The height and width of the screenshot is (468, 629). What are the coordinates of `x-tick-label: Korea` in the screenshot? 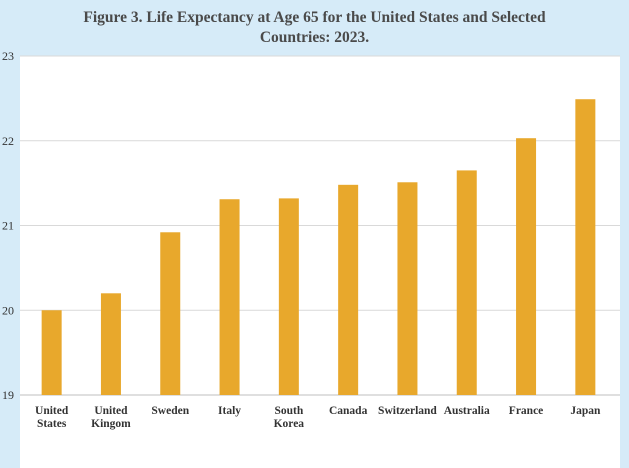 It's located at (289, 424).